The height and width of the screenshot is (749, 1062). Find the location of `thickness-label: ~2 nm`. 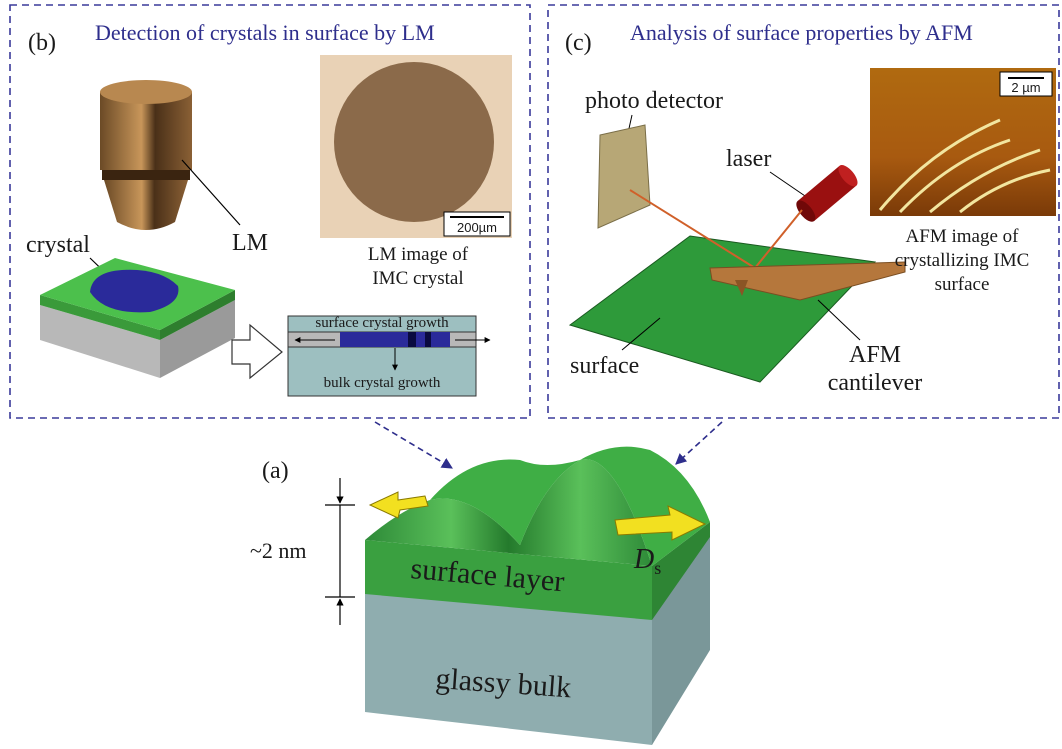

thickness-label: ~2 nm is located at coordinates (278, 550).